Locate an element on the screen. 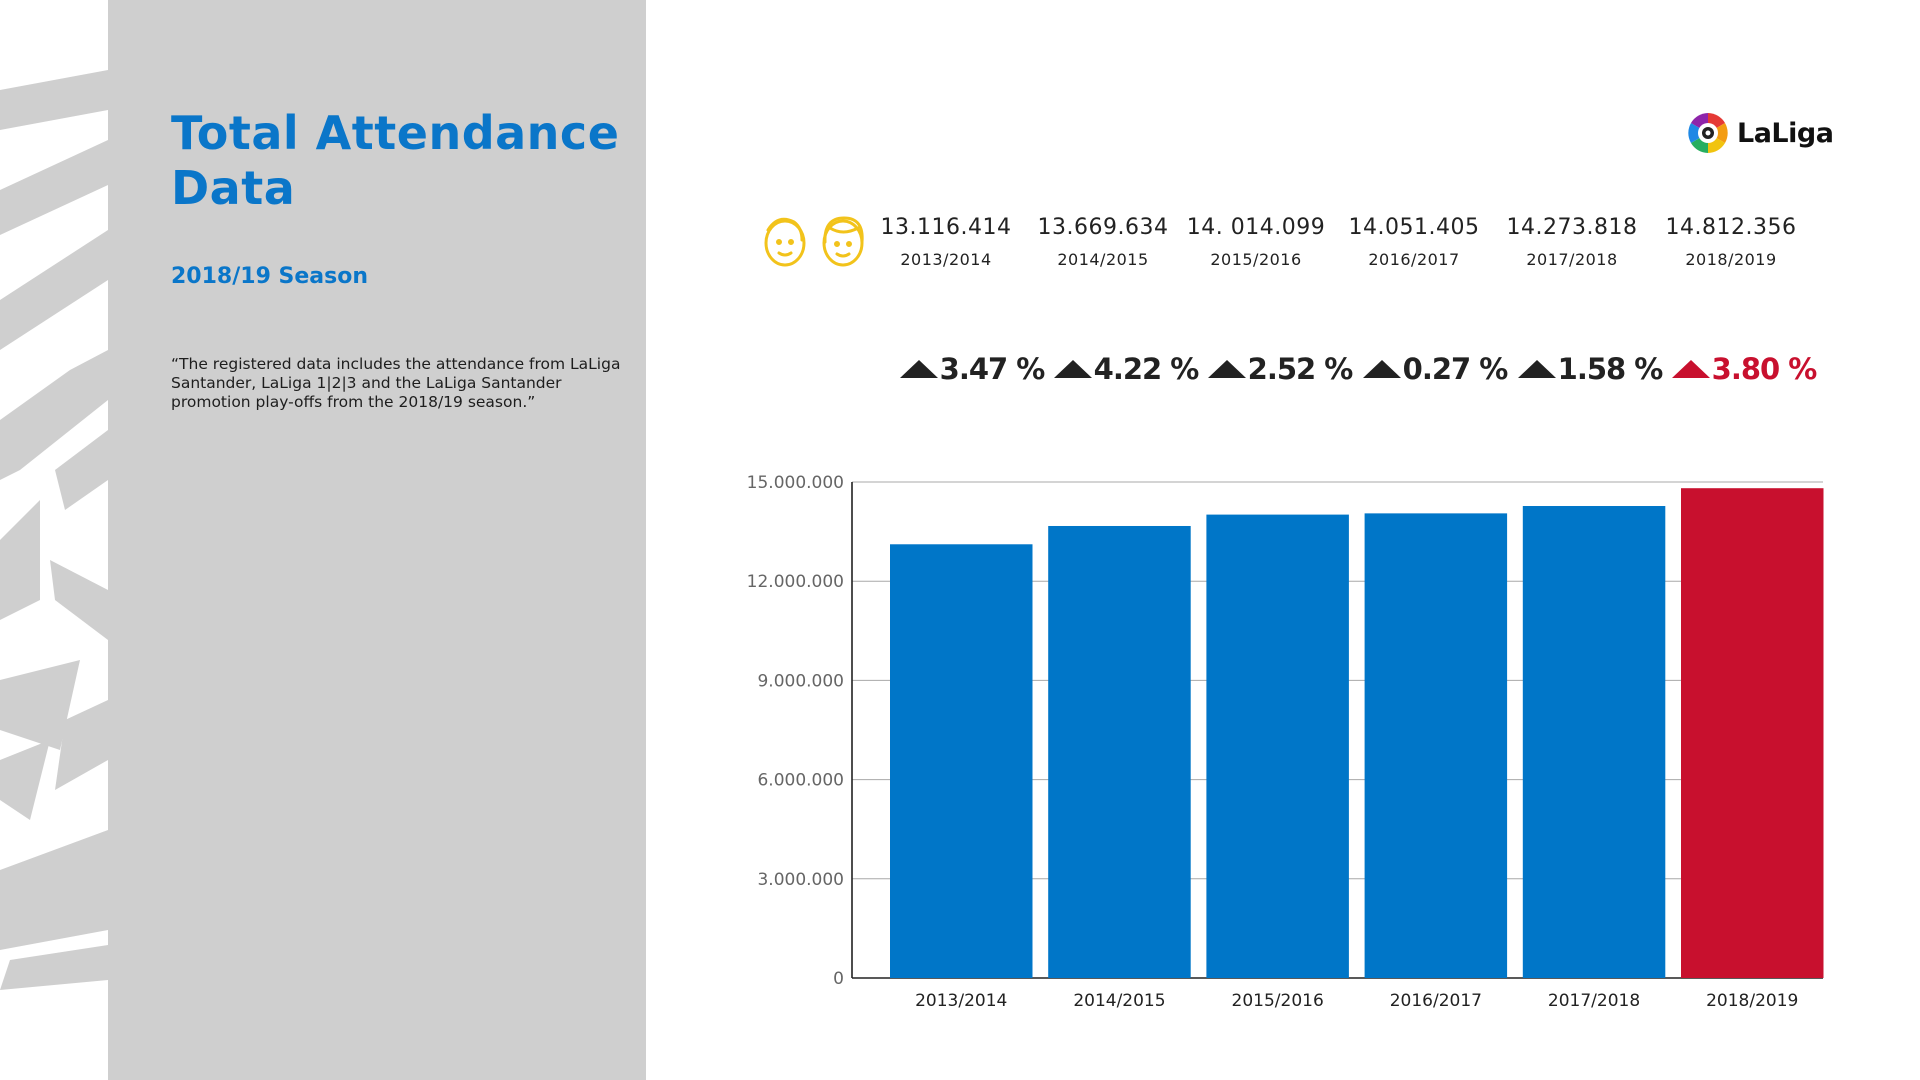 Image resolution: width=1920 pixels, height=1080 pixels. growth-percent: 0.27 % is located at coordinates (1455, 369).